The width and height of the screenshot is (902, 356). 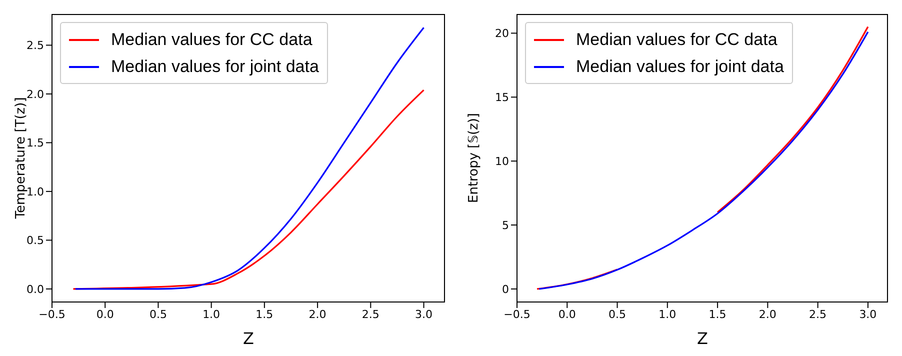 What do you see at coordinates (35, 94) in the screenshot?
I see `y-tick-label: 2.0` at bounding box center [35, 94].